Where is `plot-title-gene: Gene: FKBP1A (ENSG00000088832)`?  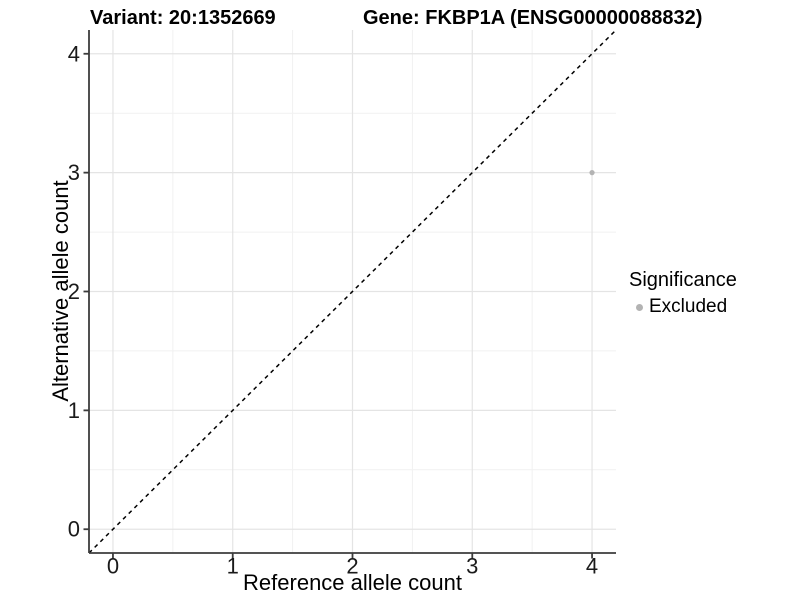
plot-title-gene: Gene: FKBP1A (ENSG00000088832) is located at coordinates (533, 18).